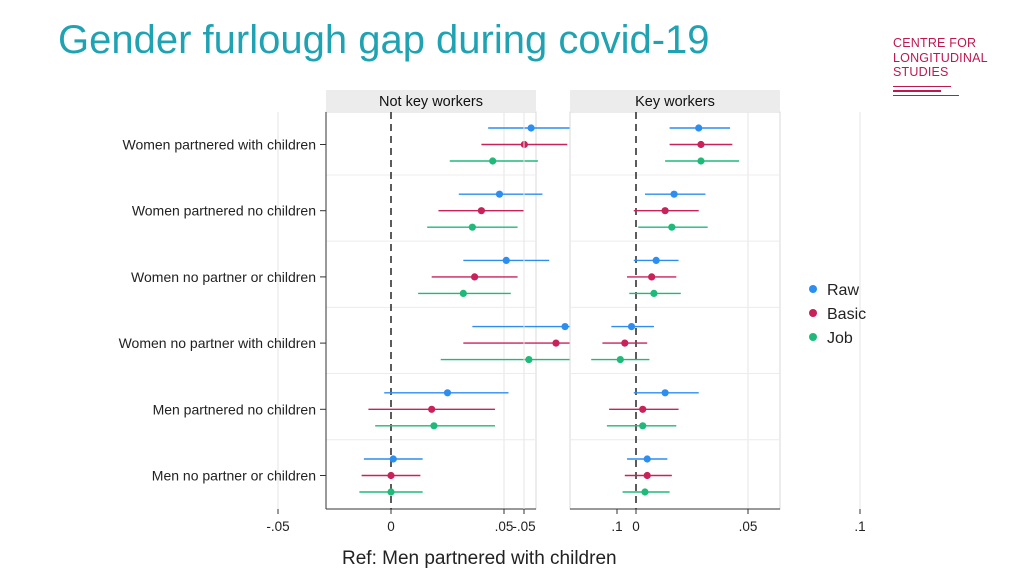 The height and width of the screenshot is (576, 1024). Describe the element at coordinates (384, 40) in the screenshot. I see `page-title: Gender furlough gap during covid-19` at that location.